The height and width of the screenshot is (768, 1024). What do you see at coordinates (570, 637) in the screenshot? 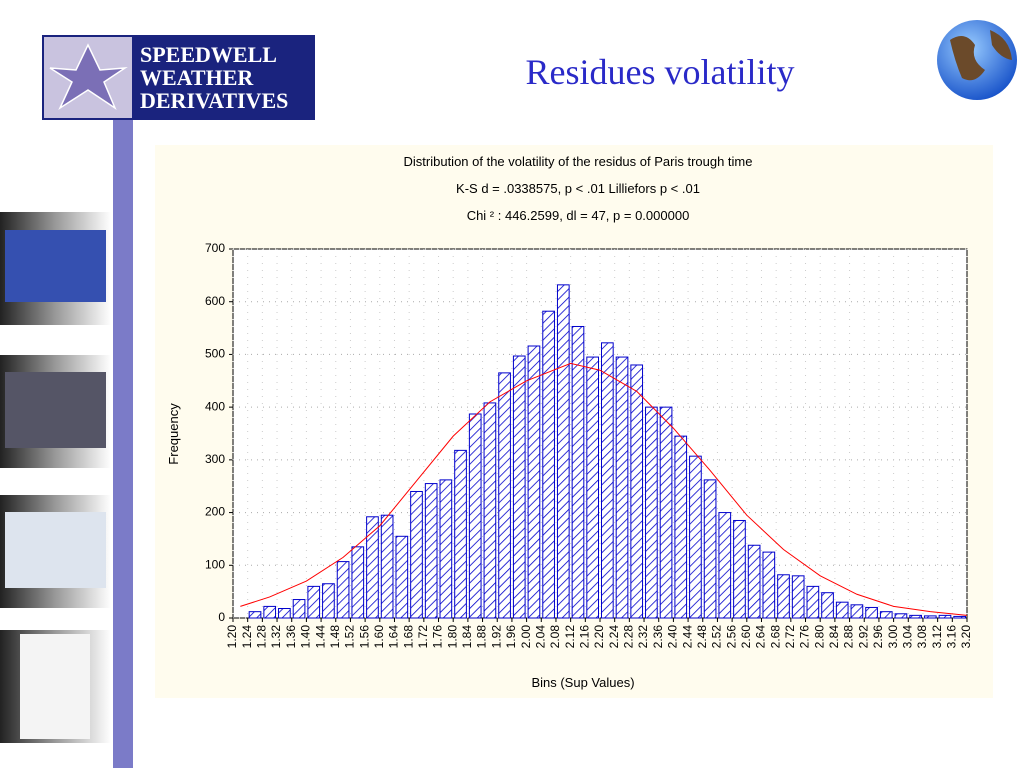
I see `x-tick-label: 2.12` at bounding box center [570, 637].